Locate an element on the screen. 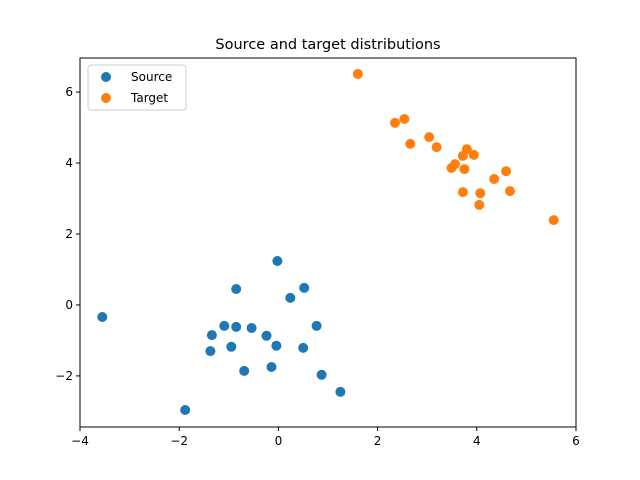 The height and width of the screenshot is (480, 640). x-tick-label: −4 is located at coordinates (80, 441).